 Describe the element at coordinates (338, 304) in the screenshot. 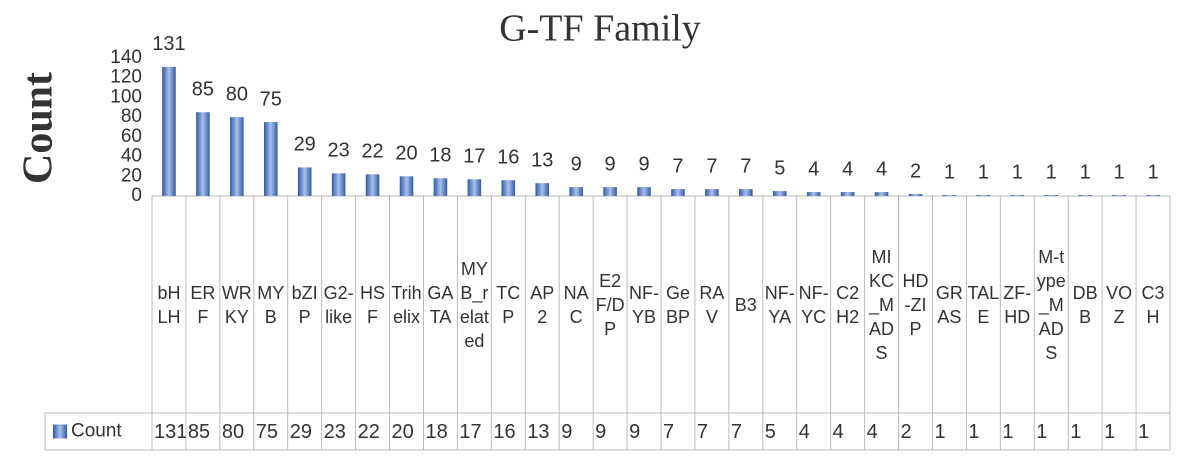

I see `x-tick-label: G2-like` at that location.